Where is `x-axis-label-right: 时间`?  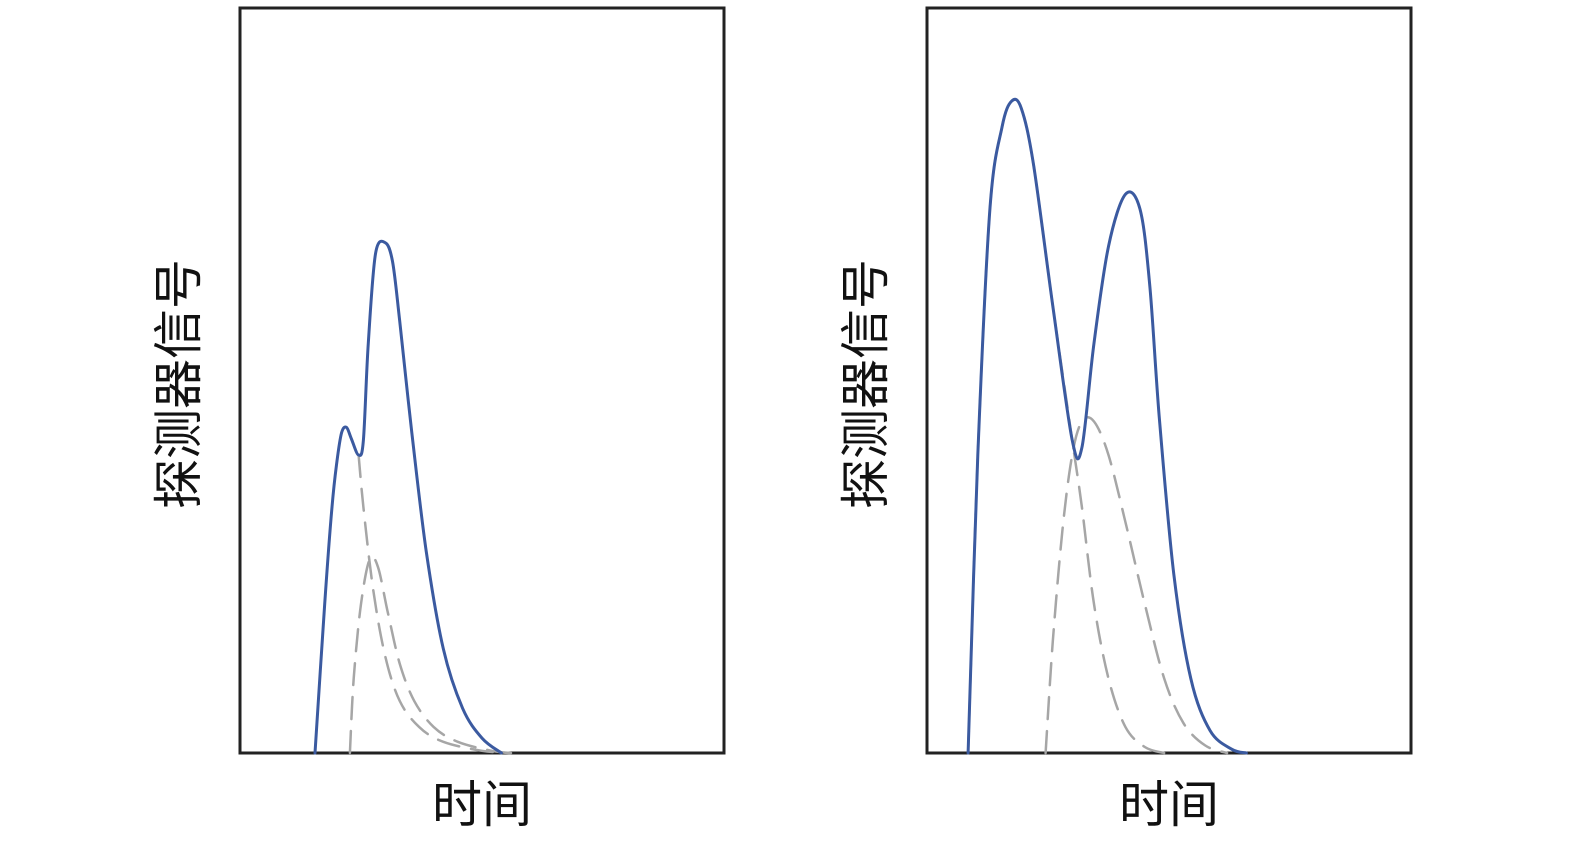 x-axis-label-right: 时间 is located at coordinates (1169, 805).